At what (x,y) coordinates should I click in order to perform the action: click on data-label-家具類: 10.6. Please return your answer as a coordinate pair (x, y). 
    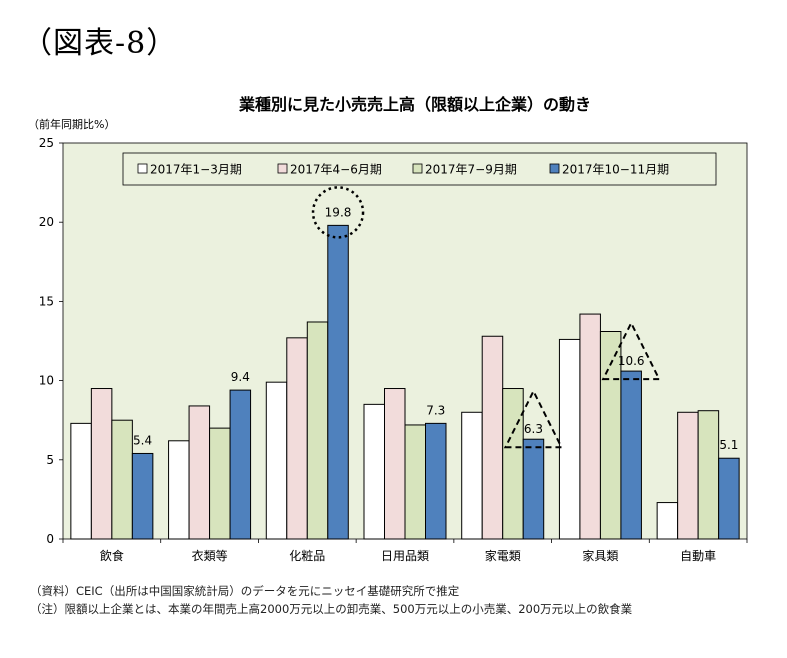
    Looking at the image, I should click on (631, 361).